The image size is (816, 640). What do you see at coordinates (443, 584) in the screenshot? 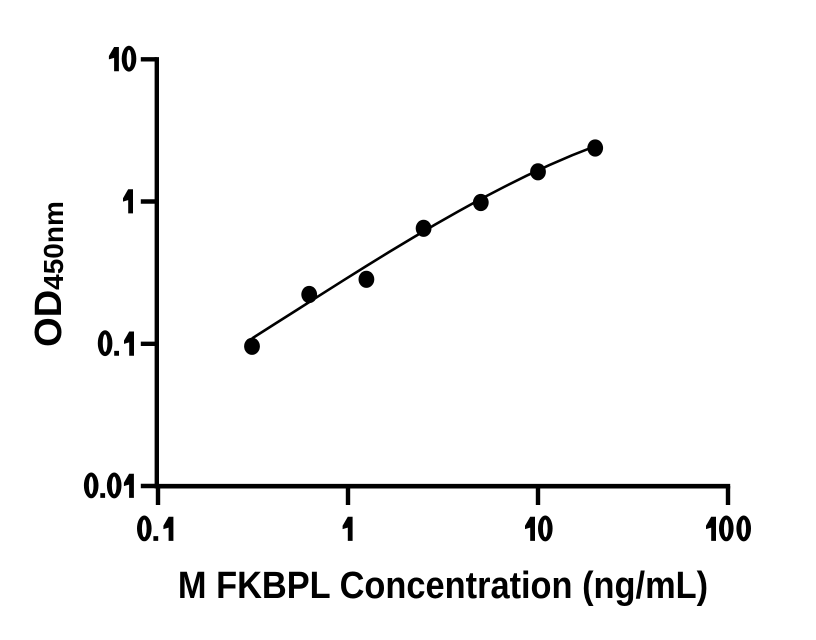
I see `svg-text: M FKBPL Concentration (ng/mL)` at bounding box center [443, 584].